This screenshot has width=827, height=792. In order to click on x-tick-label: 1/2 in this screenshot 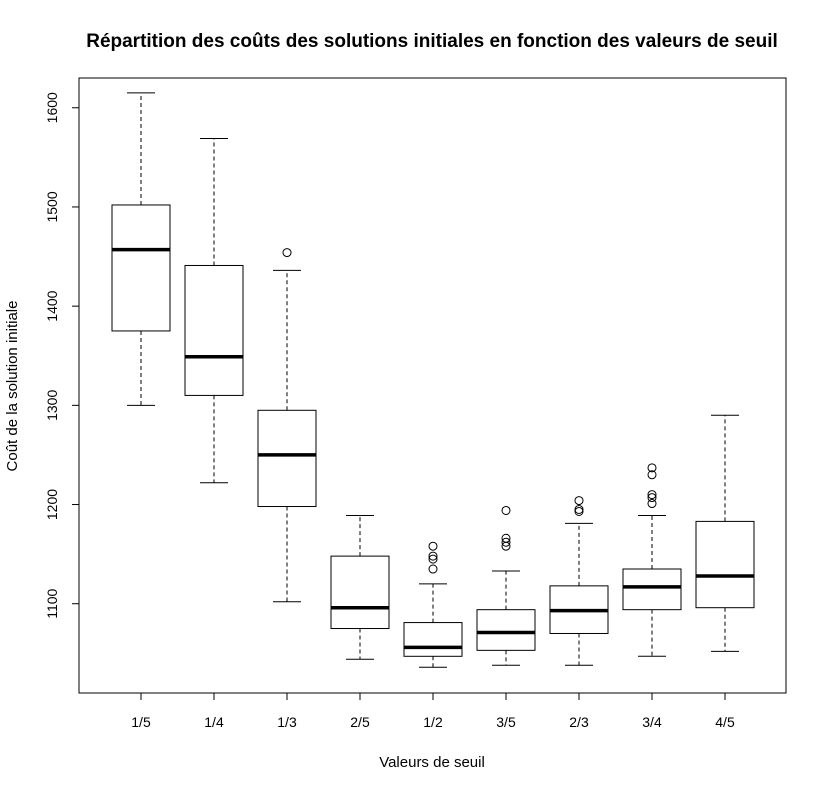, I will do `click(433, 722)`.